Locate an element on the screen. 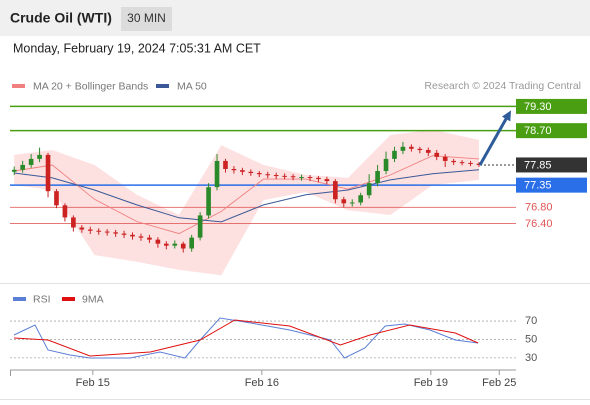 Image resolution: width=590 pixels, height=405 pixels. legend-label: MA 50 is located at coordinates (192, 86).